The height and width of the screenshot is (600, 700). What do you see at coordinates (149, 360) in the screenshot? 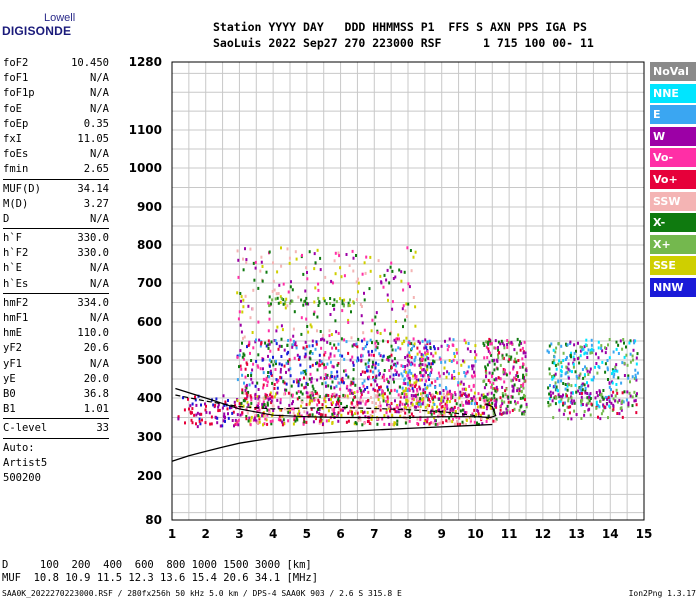
I see `y-tick-label: 500` at bounding box center [149, 360].